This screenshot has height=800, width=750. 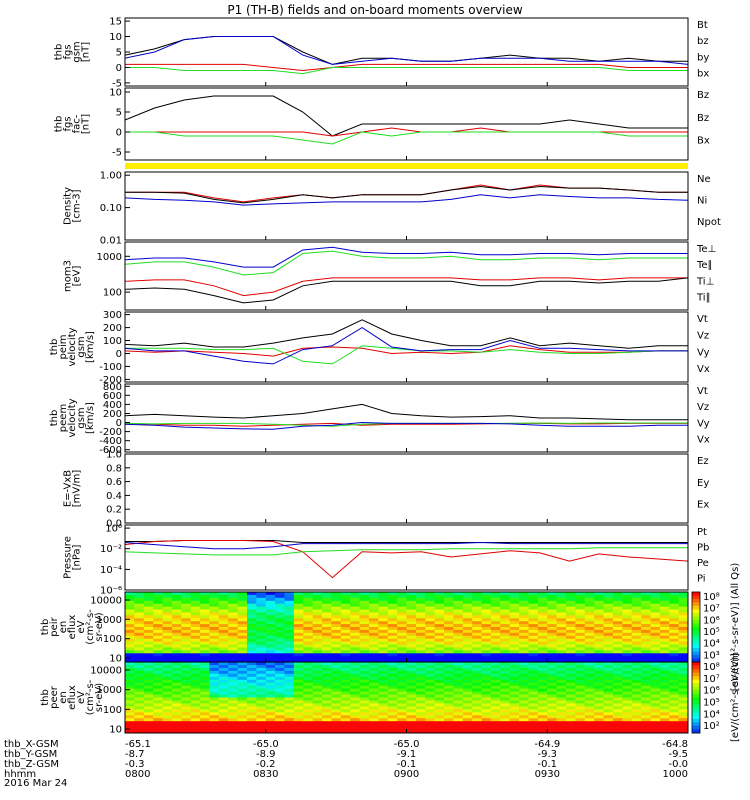 I want to click on y-tick-label: -5, so click(x=117, y=83).